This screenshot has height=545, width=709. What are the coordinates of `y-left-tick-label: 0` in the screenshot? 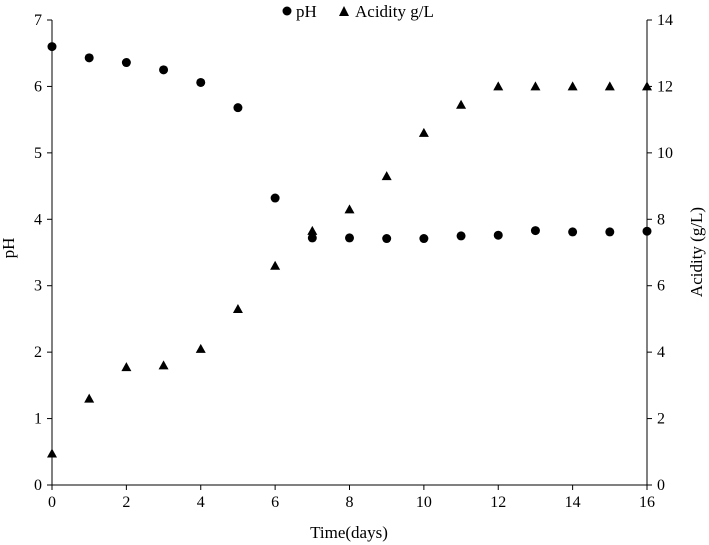 It's located at (38, 485).